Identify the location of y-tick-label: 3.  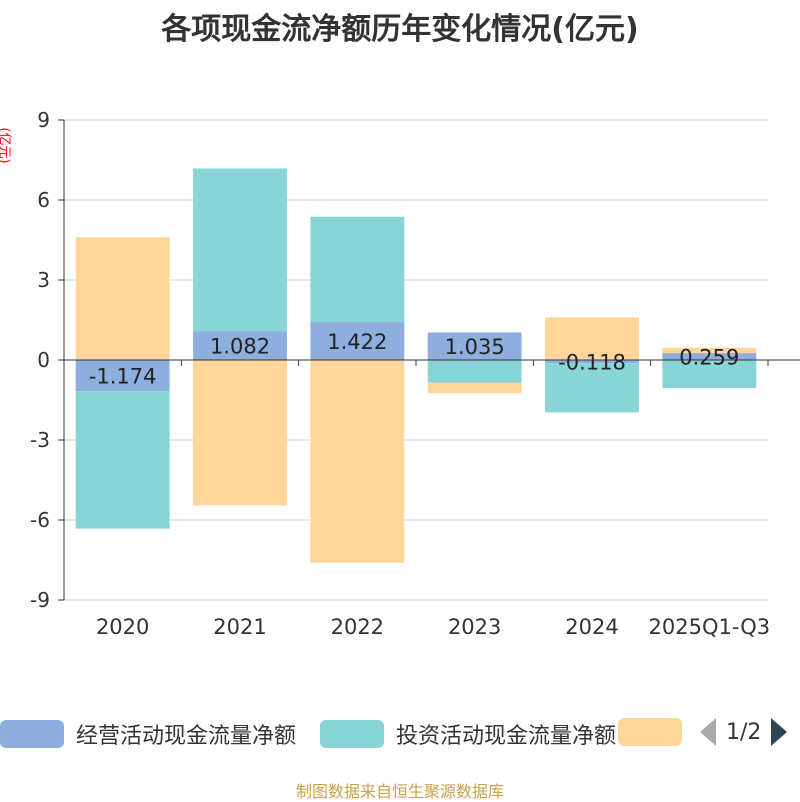
(43, 280).